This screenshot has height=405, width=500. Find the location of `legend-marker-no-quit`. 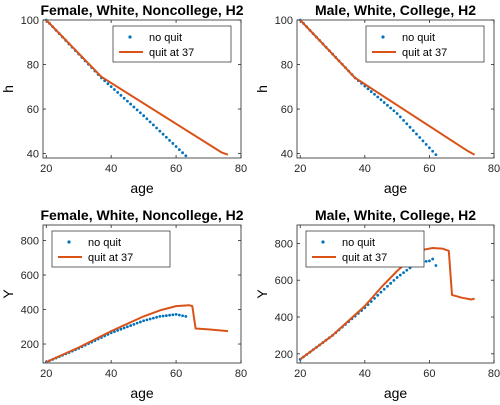

legend-marker-no-quit is located at coordinates (130, 37).